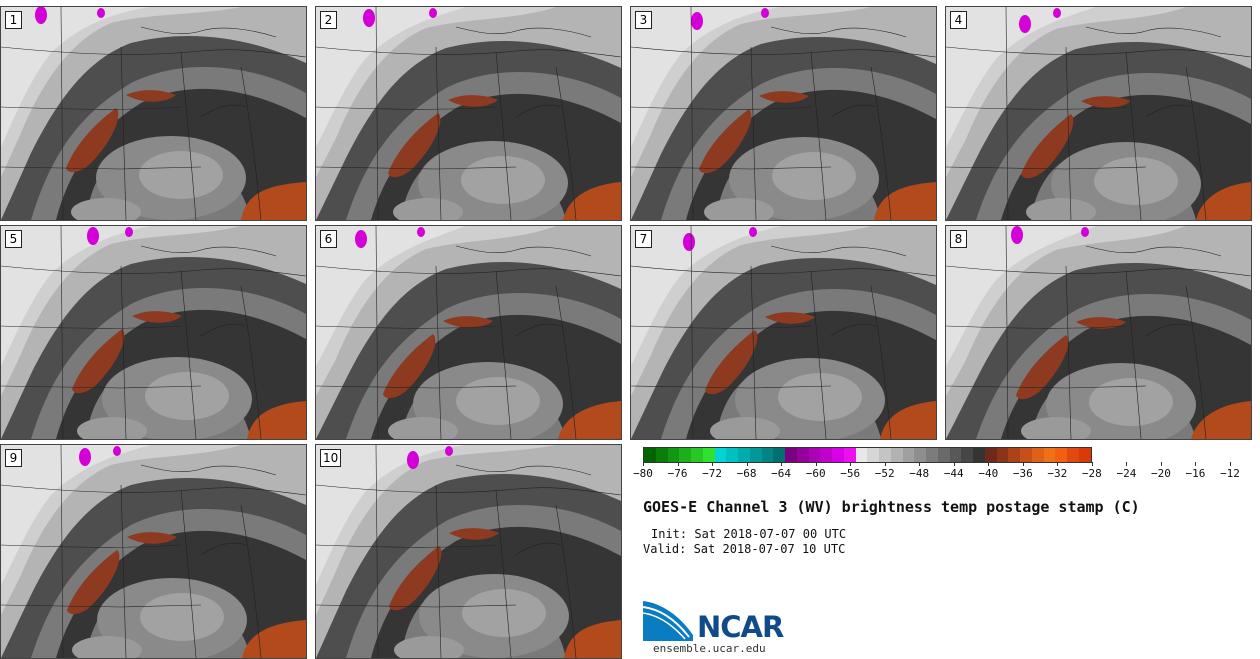 Image resolution: width=1260 pixels, height=659 pixels. I want to click on stamp-panel-2: 2, so click(468, 113).